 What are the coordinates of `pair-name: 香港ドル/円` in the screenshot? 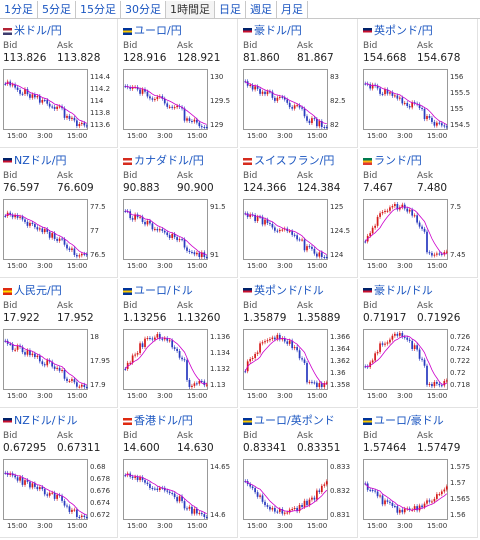 It's located at (163, 420).